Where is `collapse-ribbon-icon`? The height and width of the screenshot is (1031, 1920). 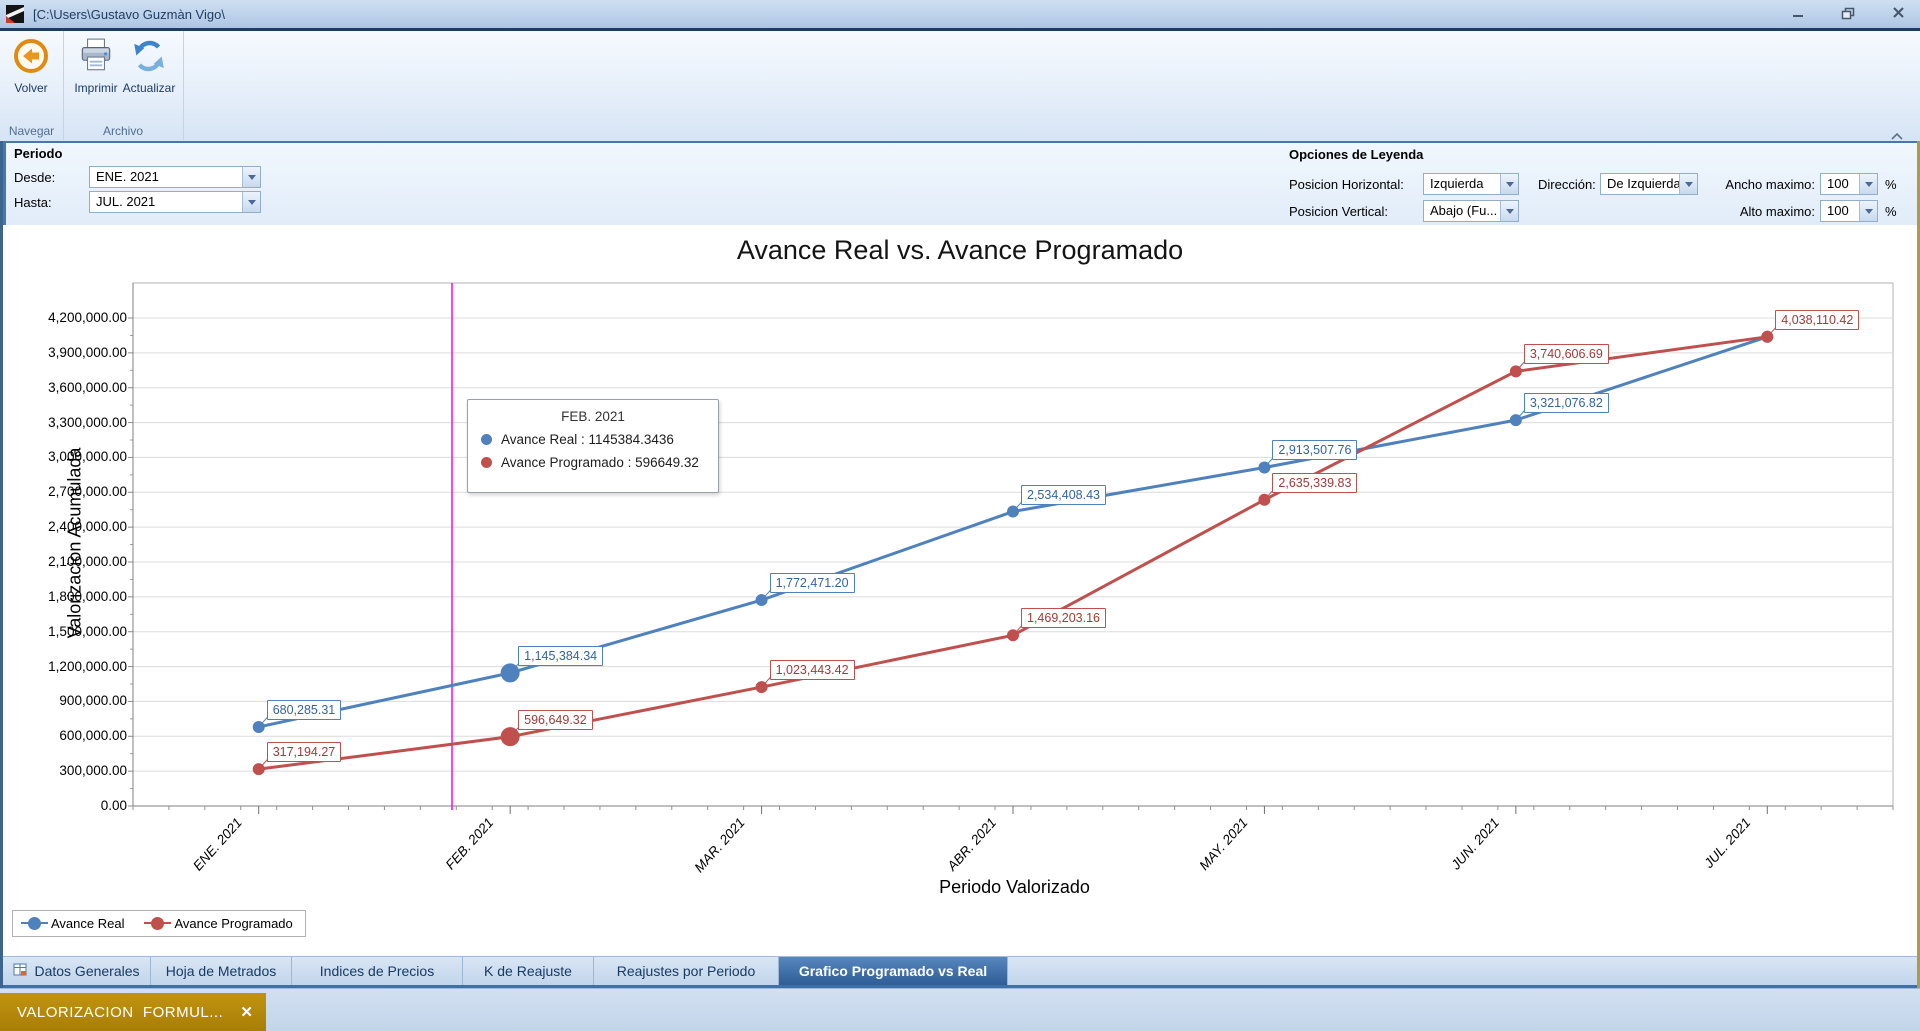 collapse-ribbon-icon is located at coordinates (1897, 134).